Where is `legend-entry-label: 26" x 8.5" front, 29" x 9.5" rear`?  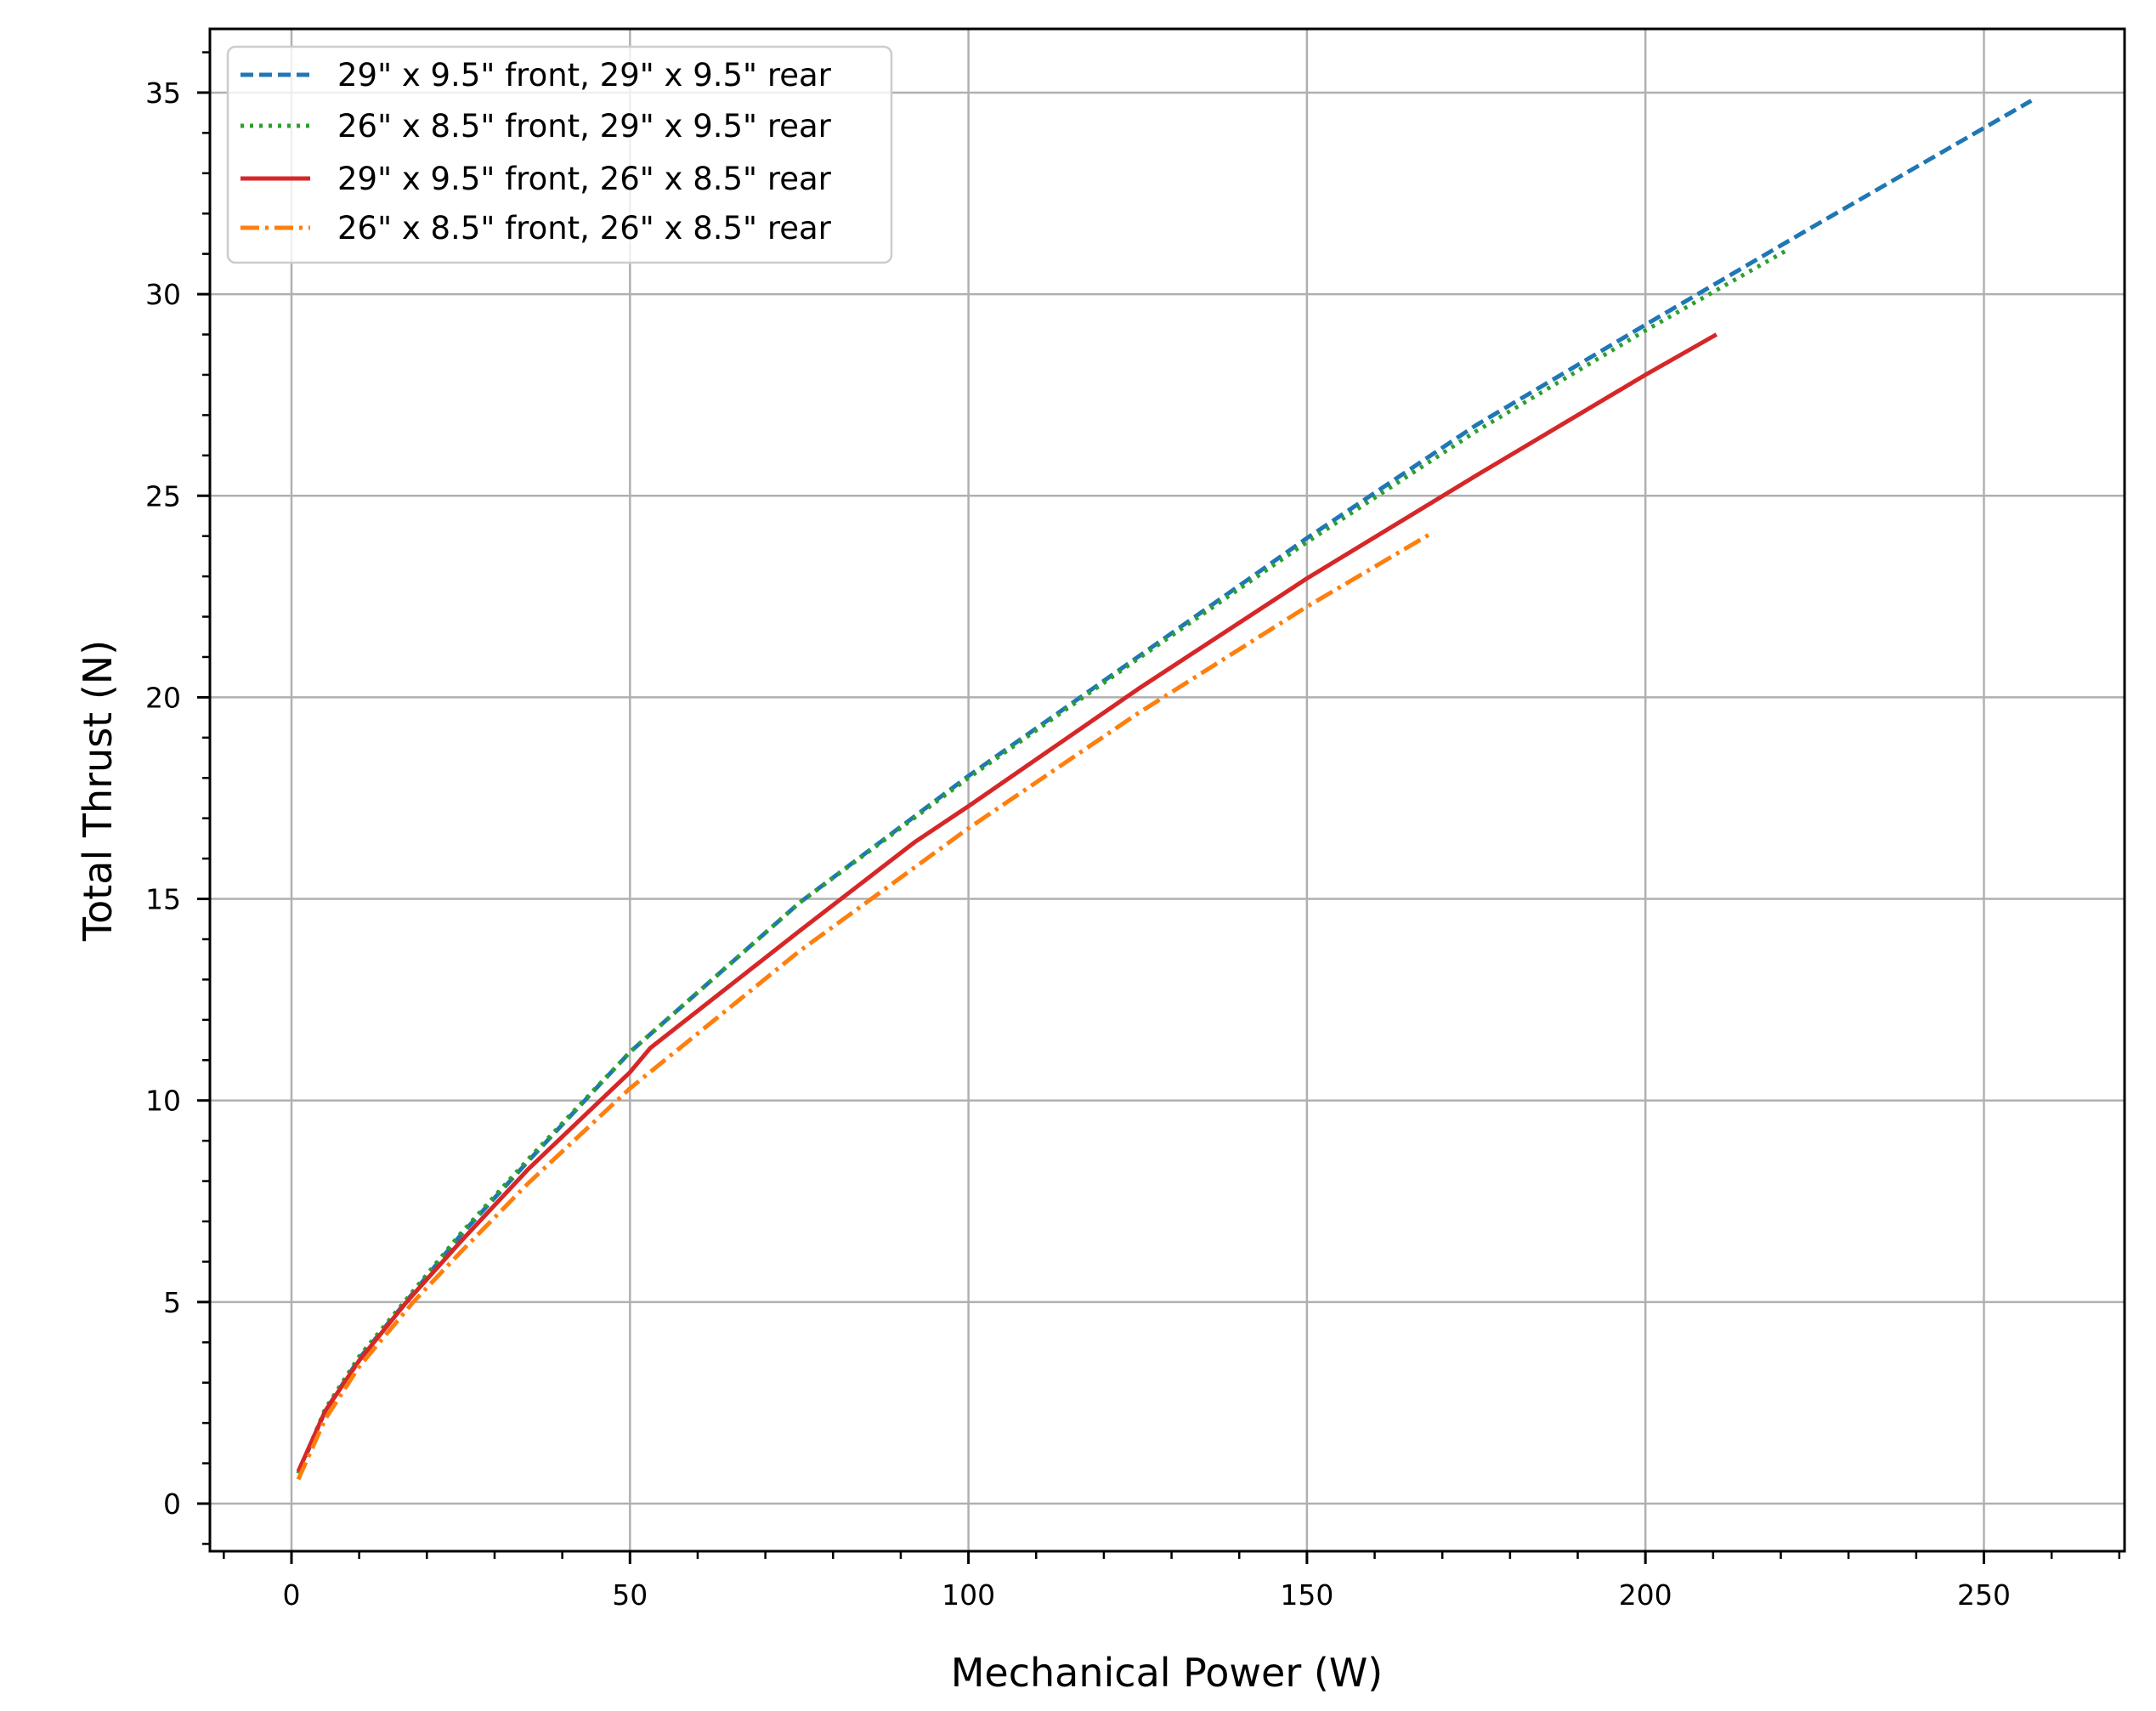 legend-entry-label: 26" x 8.5" front, 29" x 9.5" rear is located at coordinates (584, 126).